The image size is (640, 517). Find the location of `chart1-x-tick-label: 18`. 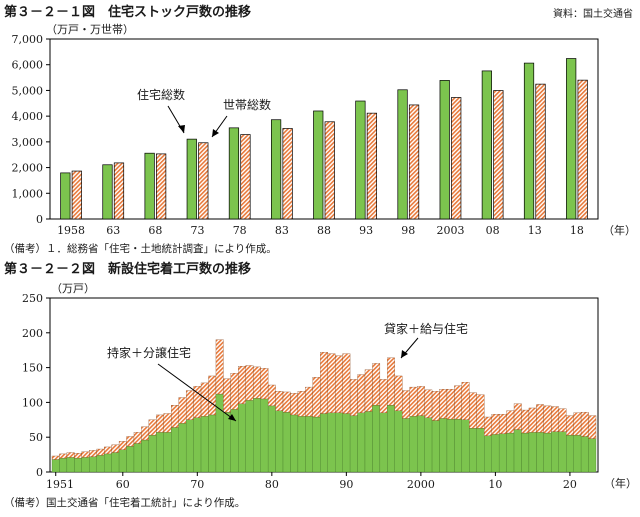

chart1-x-tick-label: 18 is located at coordinates (577, 230).